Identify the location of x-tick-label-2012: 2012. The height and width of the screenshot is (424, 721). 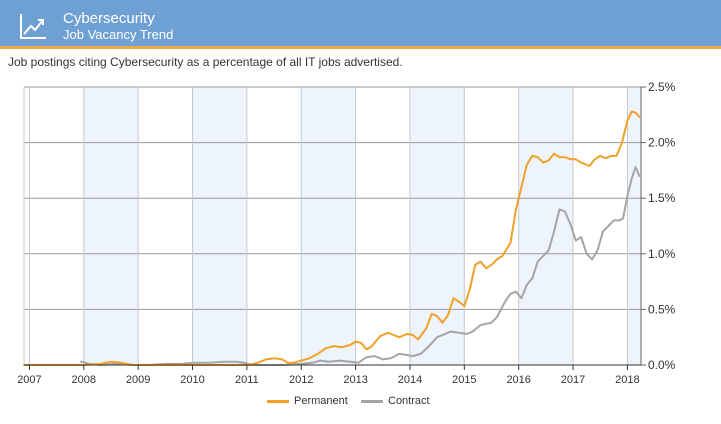
(301, 380).